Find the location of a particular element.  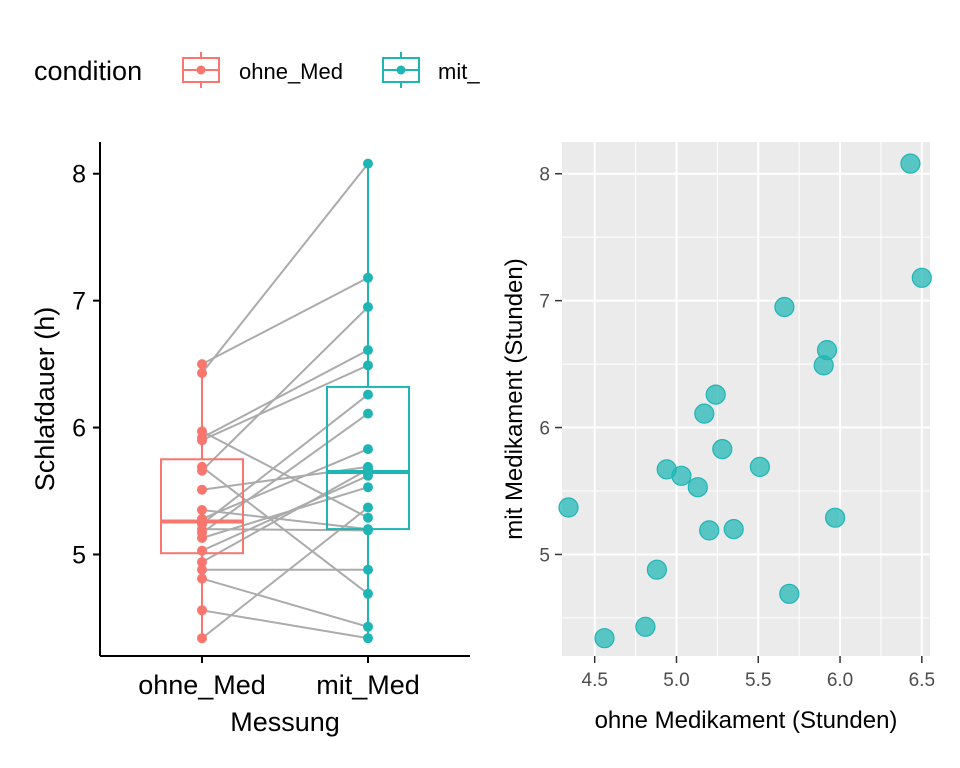

x-tick-label: 6.5 is located at coordinates (922, 680).